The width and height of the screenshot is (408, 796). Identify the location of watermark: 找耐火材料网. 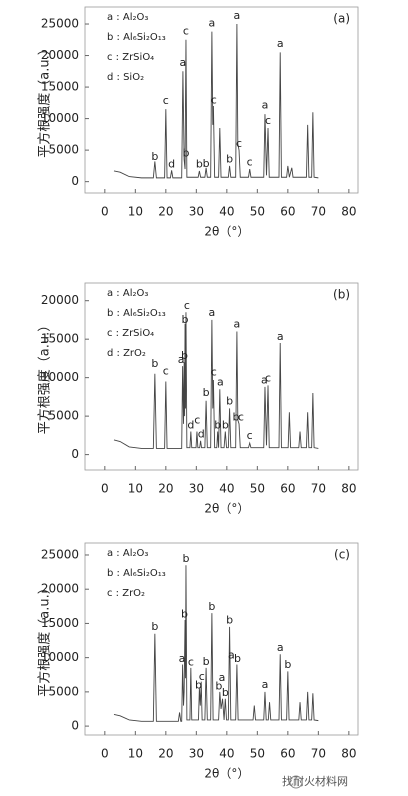
(315, 781).